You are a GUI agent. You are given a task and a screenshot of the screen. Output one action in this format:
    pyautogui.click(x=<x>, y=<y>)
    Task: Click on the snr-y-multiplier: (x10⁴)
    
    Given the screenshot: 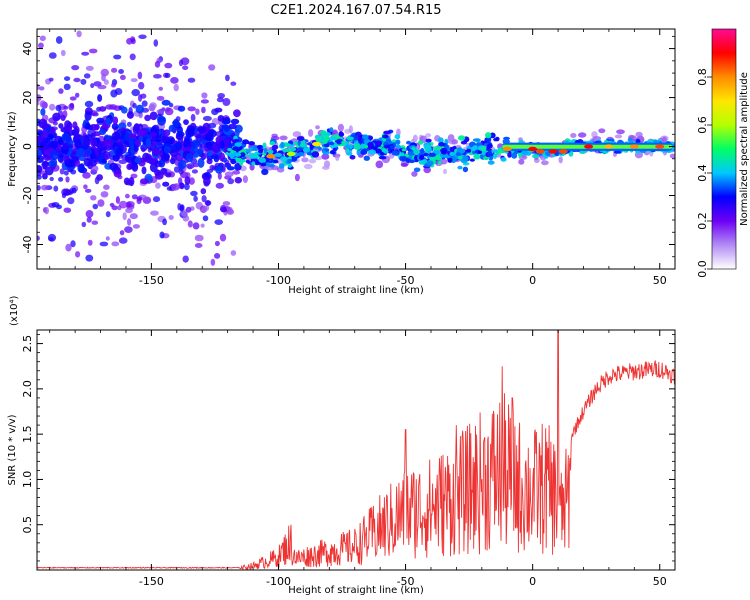 What is the action you would take?
    pyautogui.click(x=14, y=310)
    